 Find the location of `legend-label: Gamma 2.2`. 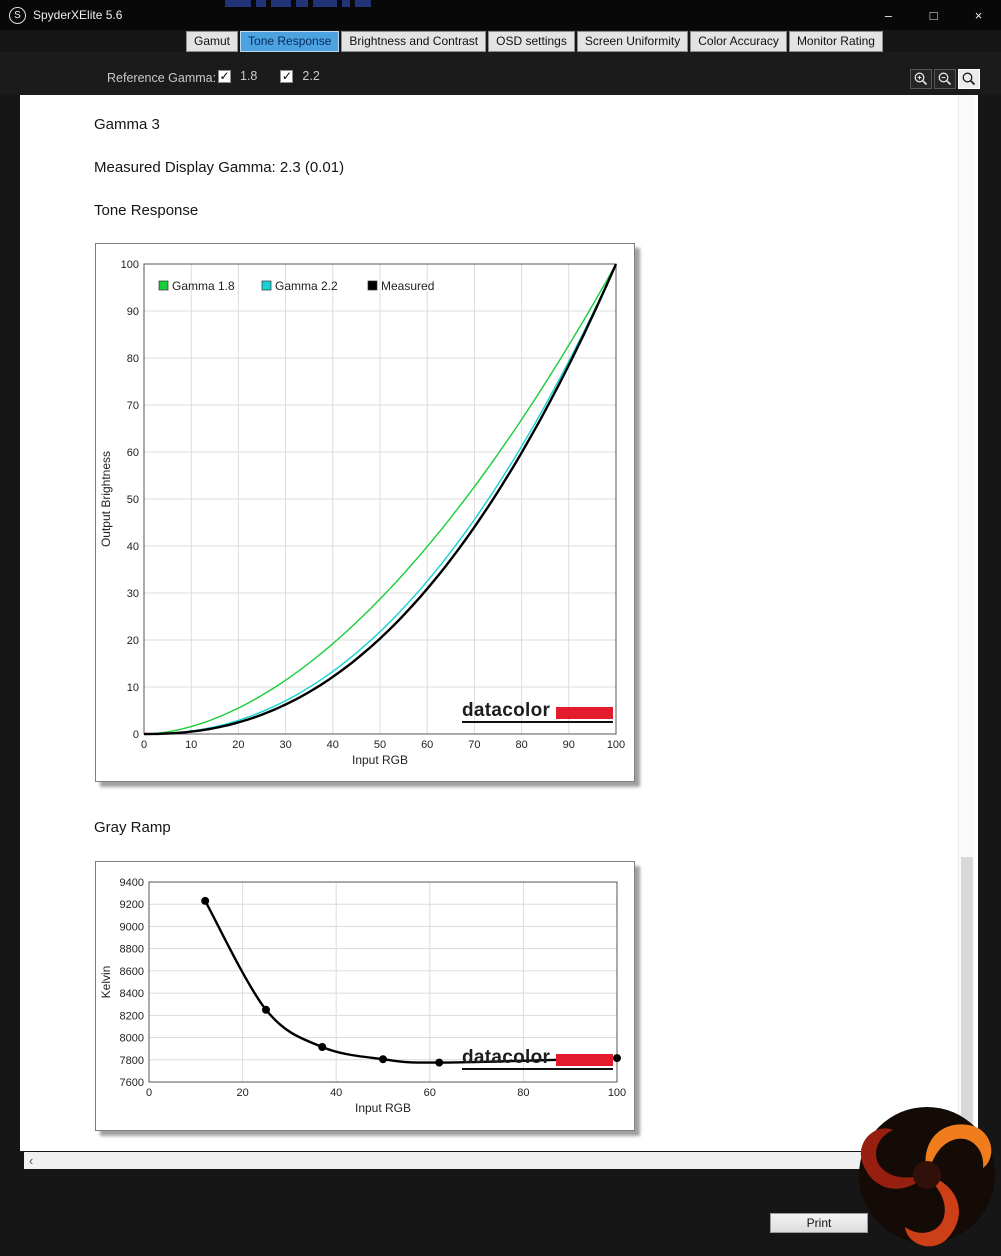

legend-label: Gamma 2.2 is located at coordinates (306, 286).